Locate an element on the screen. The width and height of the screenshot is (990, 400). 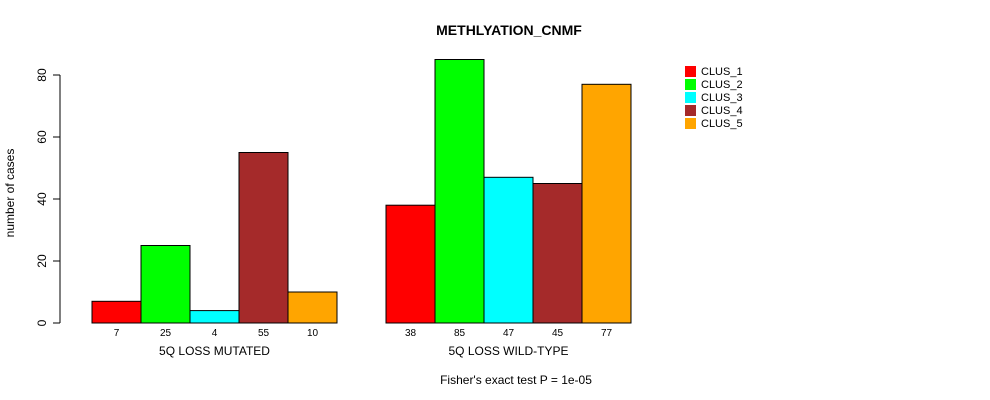
bar-count-label: 85 is located at coordinates (460, 333).